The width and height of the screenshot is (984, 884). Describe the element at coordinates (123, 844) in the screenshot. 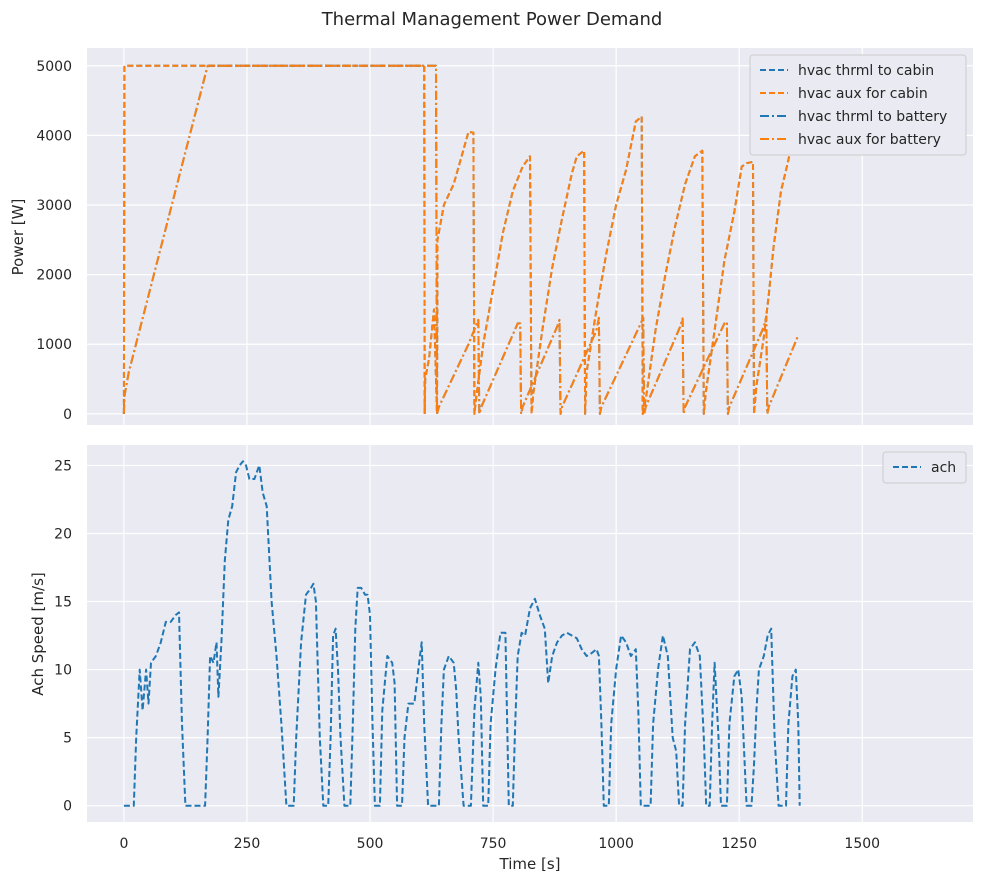

I see `x-tick-label: 0` at that location.